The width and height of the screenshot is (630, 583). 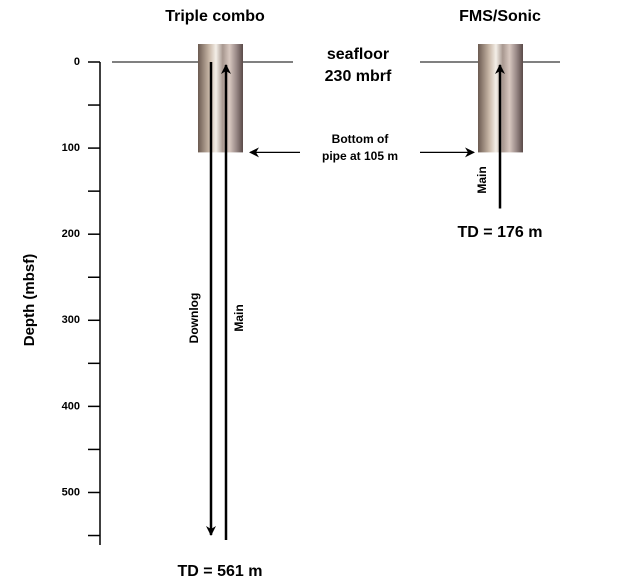 I want to click on seafloor-depth: 230 mbrf, so click(x=358, y=76).